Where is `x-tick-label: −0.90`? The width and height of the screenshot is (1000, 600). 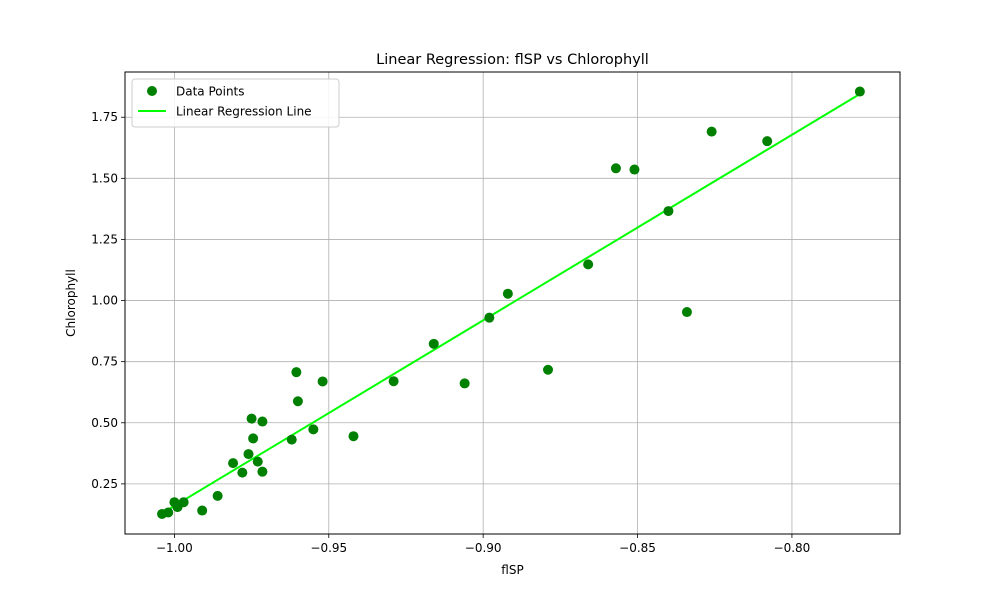 x-tick-label: −0.90 is located at coordinates (483, 548).